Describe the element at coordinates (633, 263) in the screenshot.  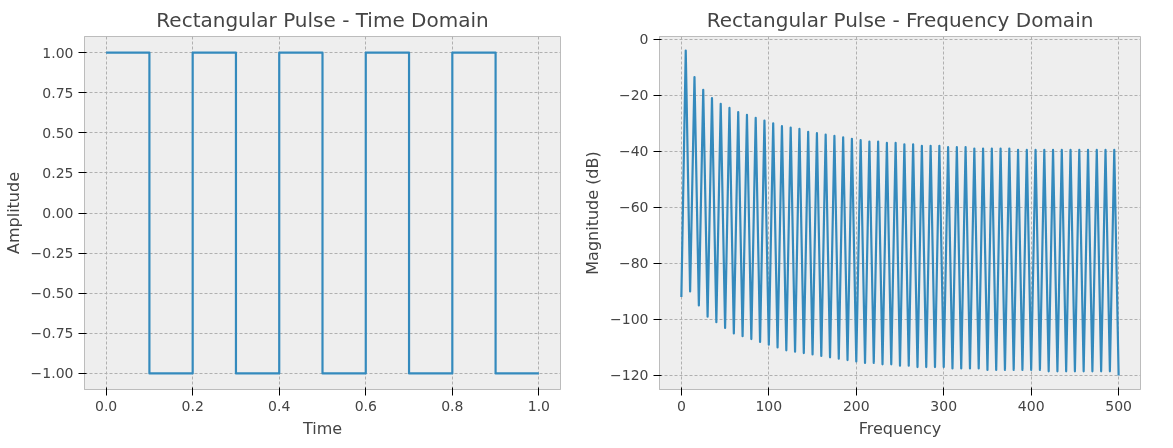
I see `y-tick-label: −80` at that location.